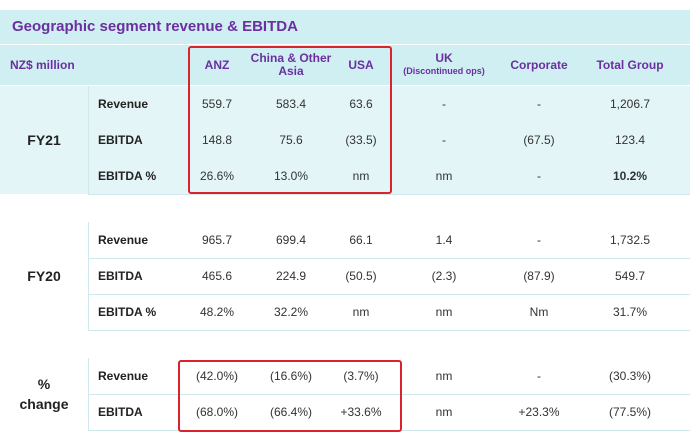 Image resolution: width=700 pixels, height=447 pixels. I want to click on cell-anz: 48.2%, so click(217, 312).